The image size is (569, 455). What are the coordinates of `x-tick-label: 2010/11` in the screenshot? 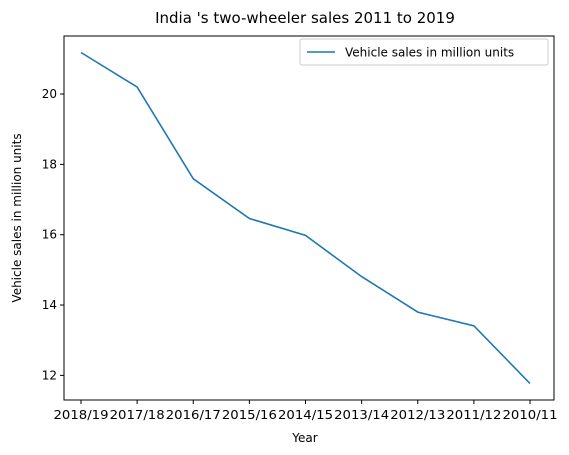 It's located at (530, 415).